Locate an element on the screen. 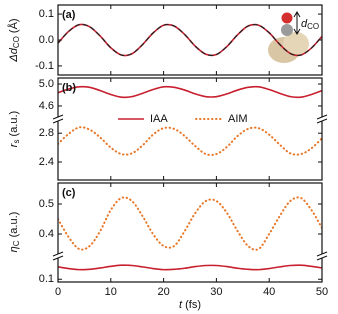  x-tick-label: 50 is located at coordinates (322, 292).